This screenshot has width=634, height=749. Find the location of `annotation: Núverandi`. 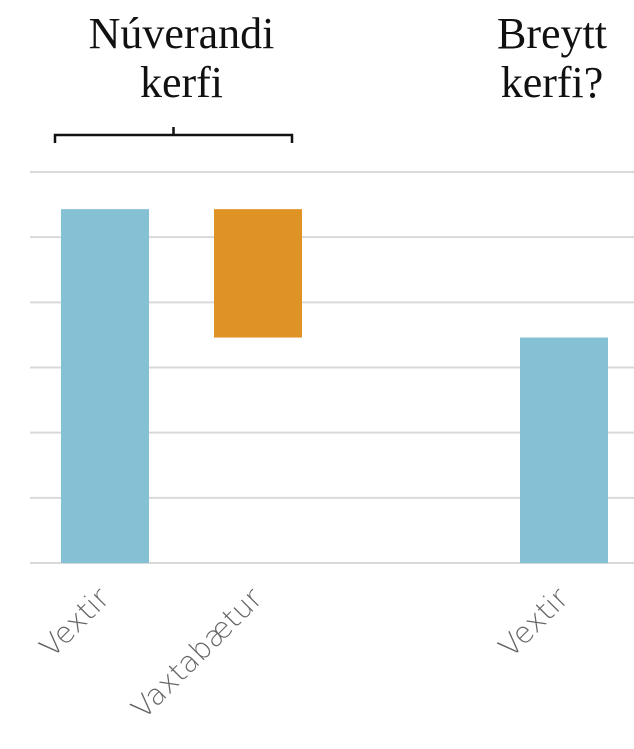

annotation: Núverandi is located at coordinates (182, 33).